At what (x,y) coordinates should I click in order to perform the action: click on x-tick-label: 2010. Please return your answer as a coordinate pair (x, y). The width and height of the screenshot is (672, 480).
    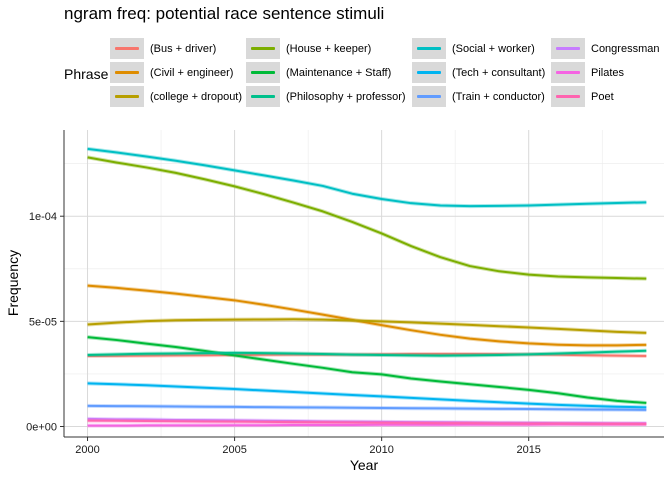
    Looking at the image, I should click on (381, 450).